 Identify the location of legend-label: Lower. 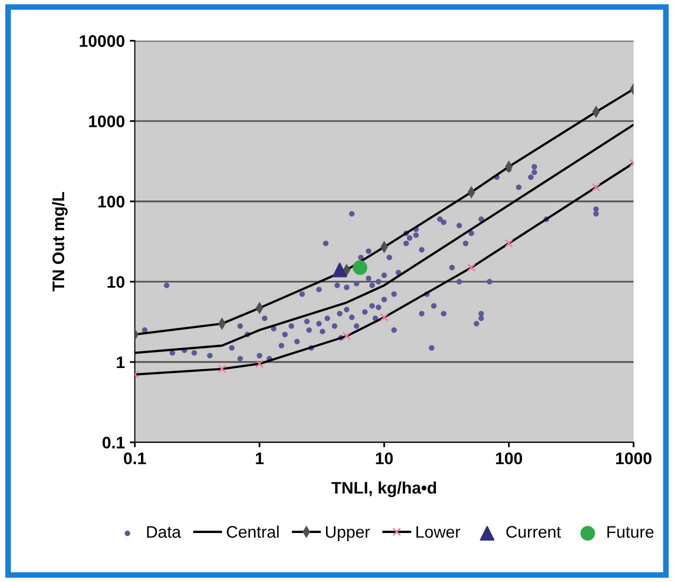
(438, 532).